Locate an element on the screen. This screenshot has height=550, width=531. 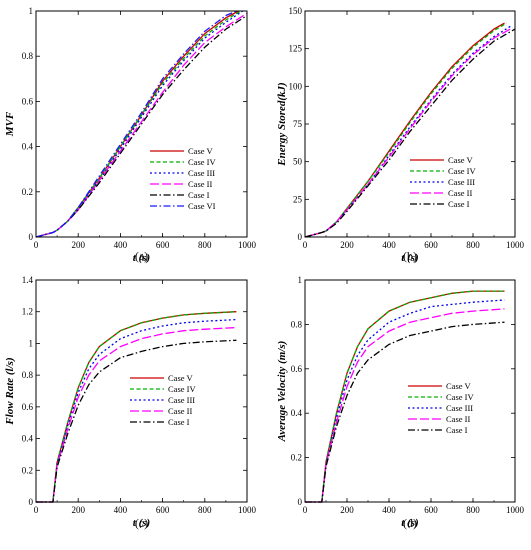
legend-label: Case VI is located at coordinates (202, 206).